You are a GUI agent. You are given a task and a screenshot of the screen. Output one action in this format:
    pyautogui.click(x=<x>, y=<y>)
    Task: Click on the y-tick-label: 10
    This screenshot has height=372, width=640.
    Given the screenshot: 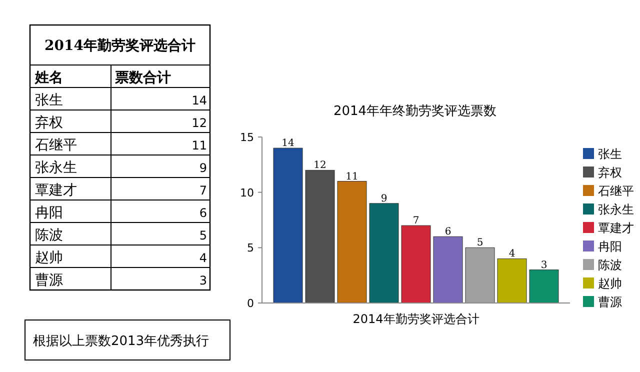 What is the action you would take?
    pyautogui.click(x=247, y=193)
    